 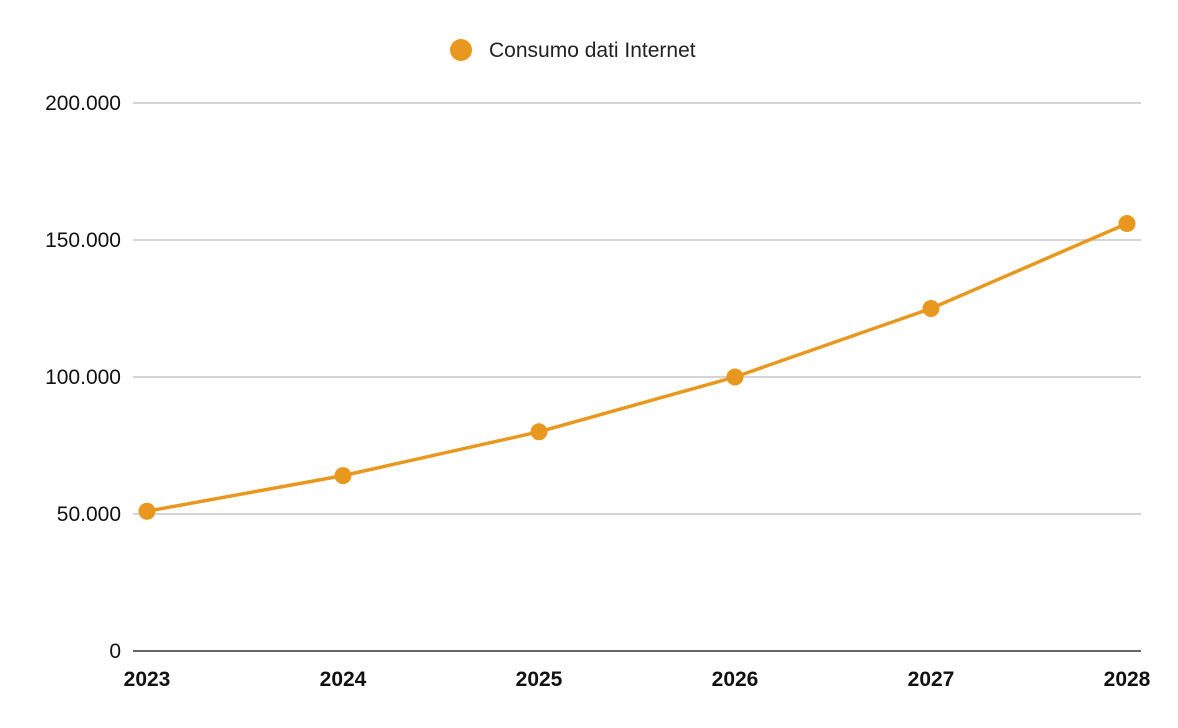 What do you see at coordinates (147, 679) in the screenshot?
I see `x-tick-label: 2023` at bounding box center [147, 679].